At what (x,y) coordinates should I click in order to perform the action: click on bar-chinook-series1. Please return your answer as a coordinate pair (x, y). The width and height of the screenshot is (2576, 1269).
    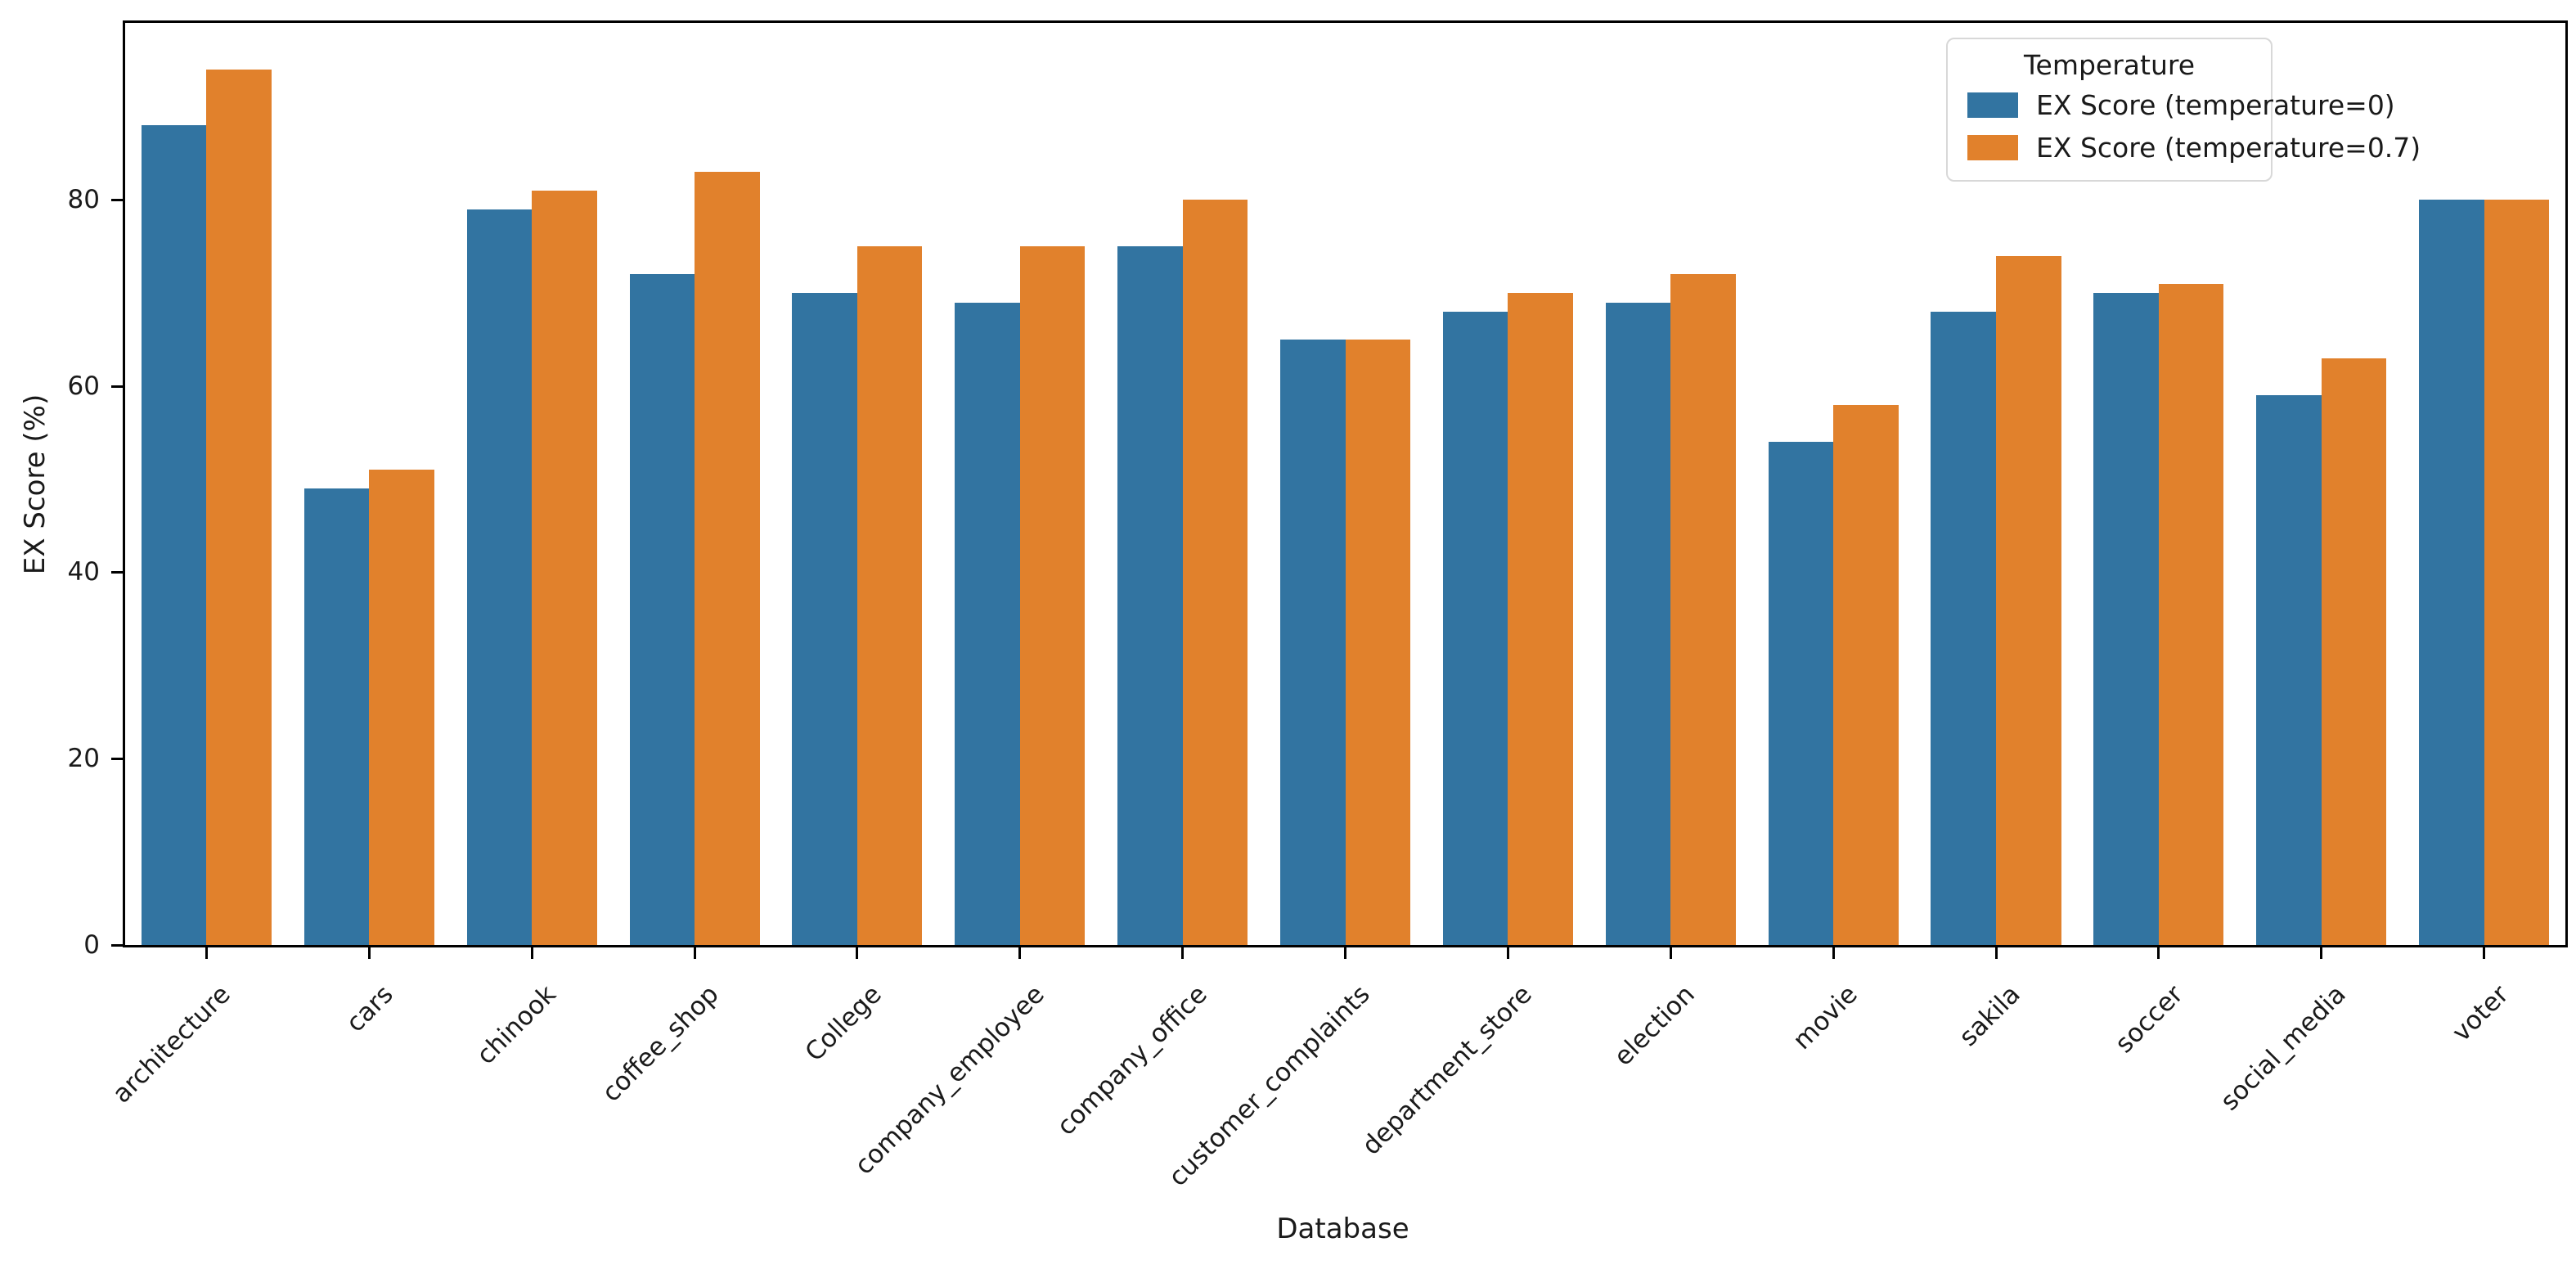
    Looking at the image, I should click on (564, 568).